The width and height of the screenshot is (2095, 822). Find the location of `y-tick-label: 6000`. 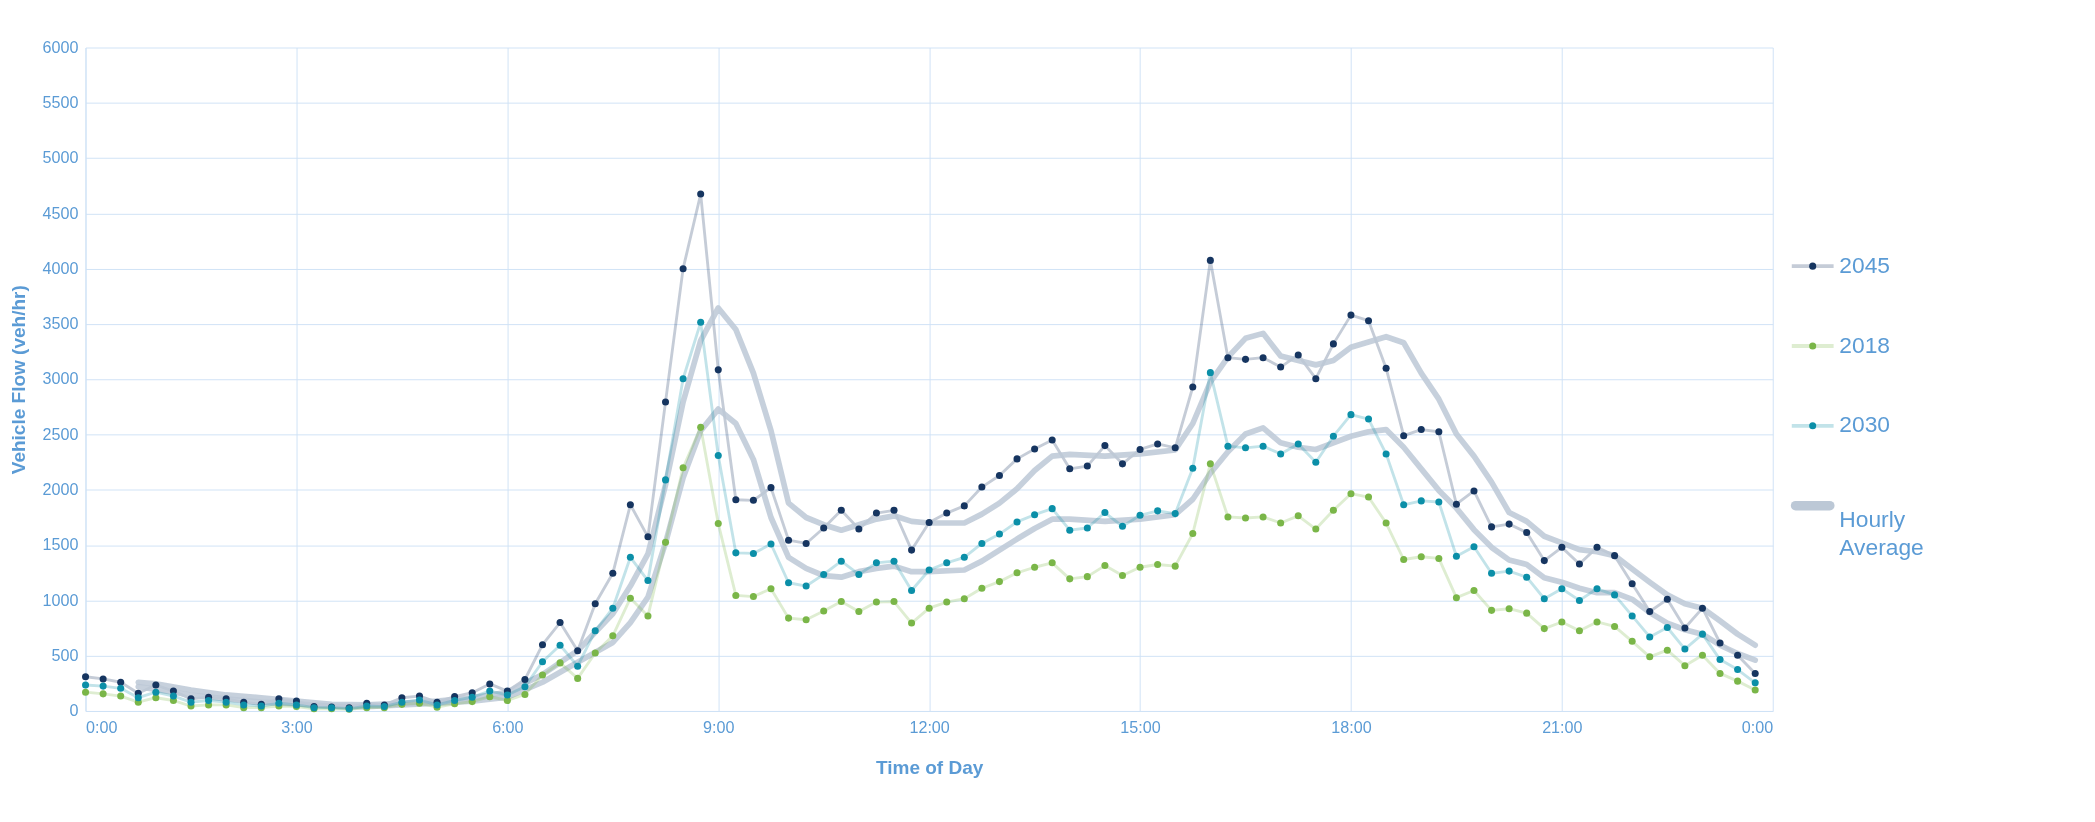

y-tick-label: 6000 is located at coordinates (60, 46).